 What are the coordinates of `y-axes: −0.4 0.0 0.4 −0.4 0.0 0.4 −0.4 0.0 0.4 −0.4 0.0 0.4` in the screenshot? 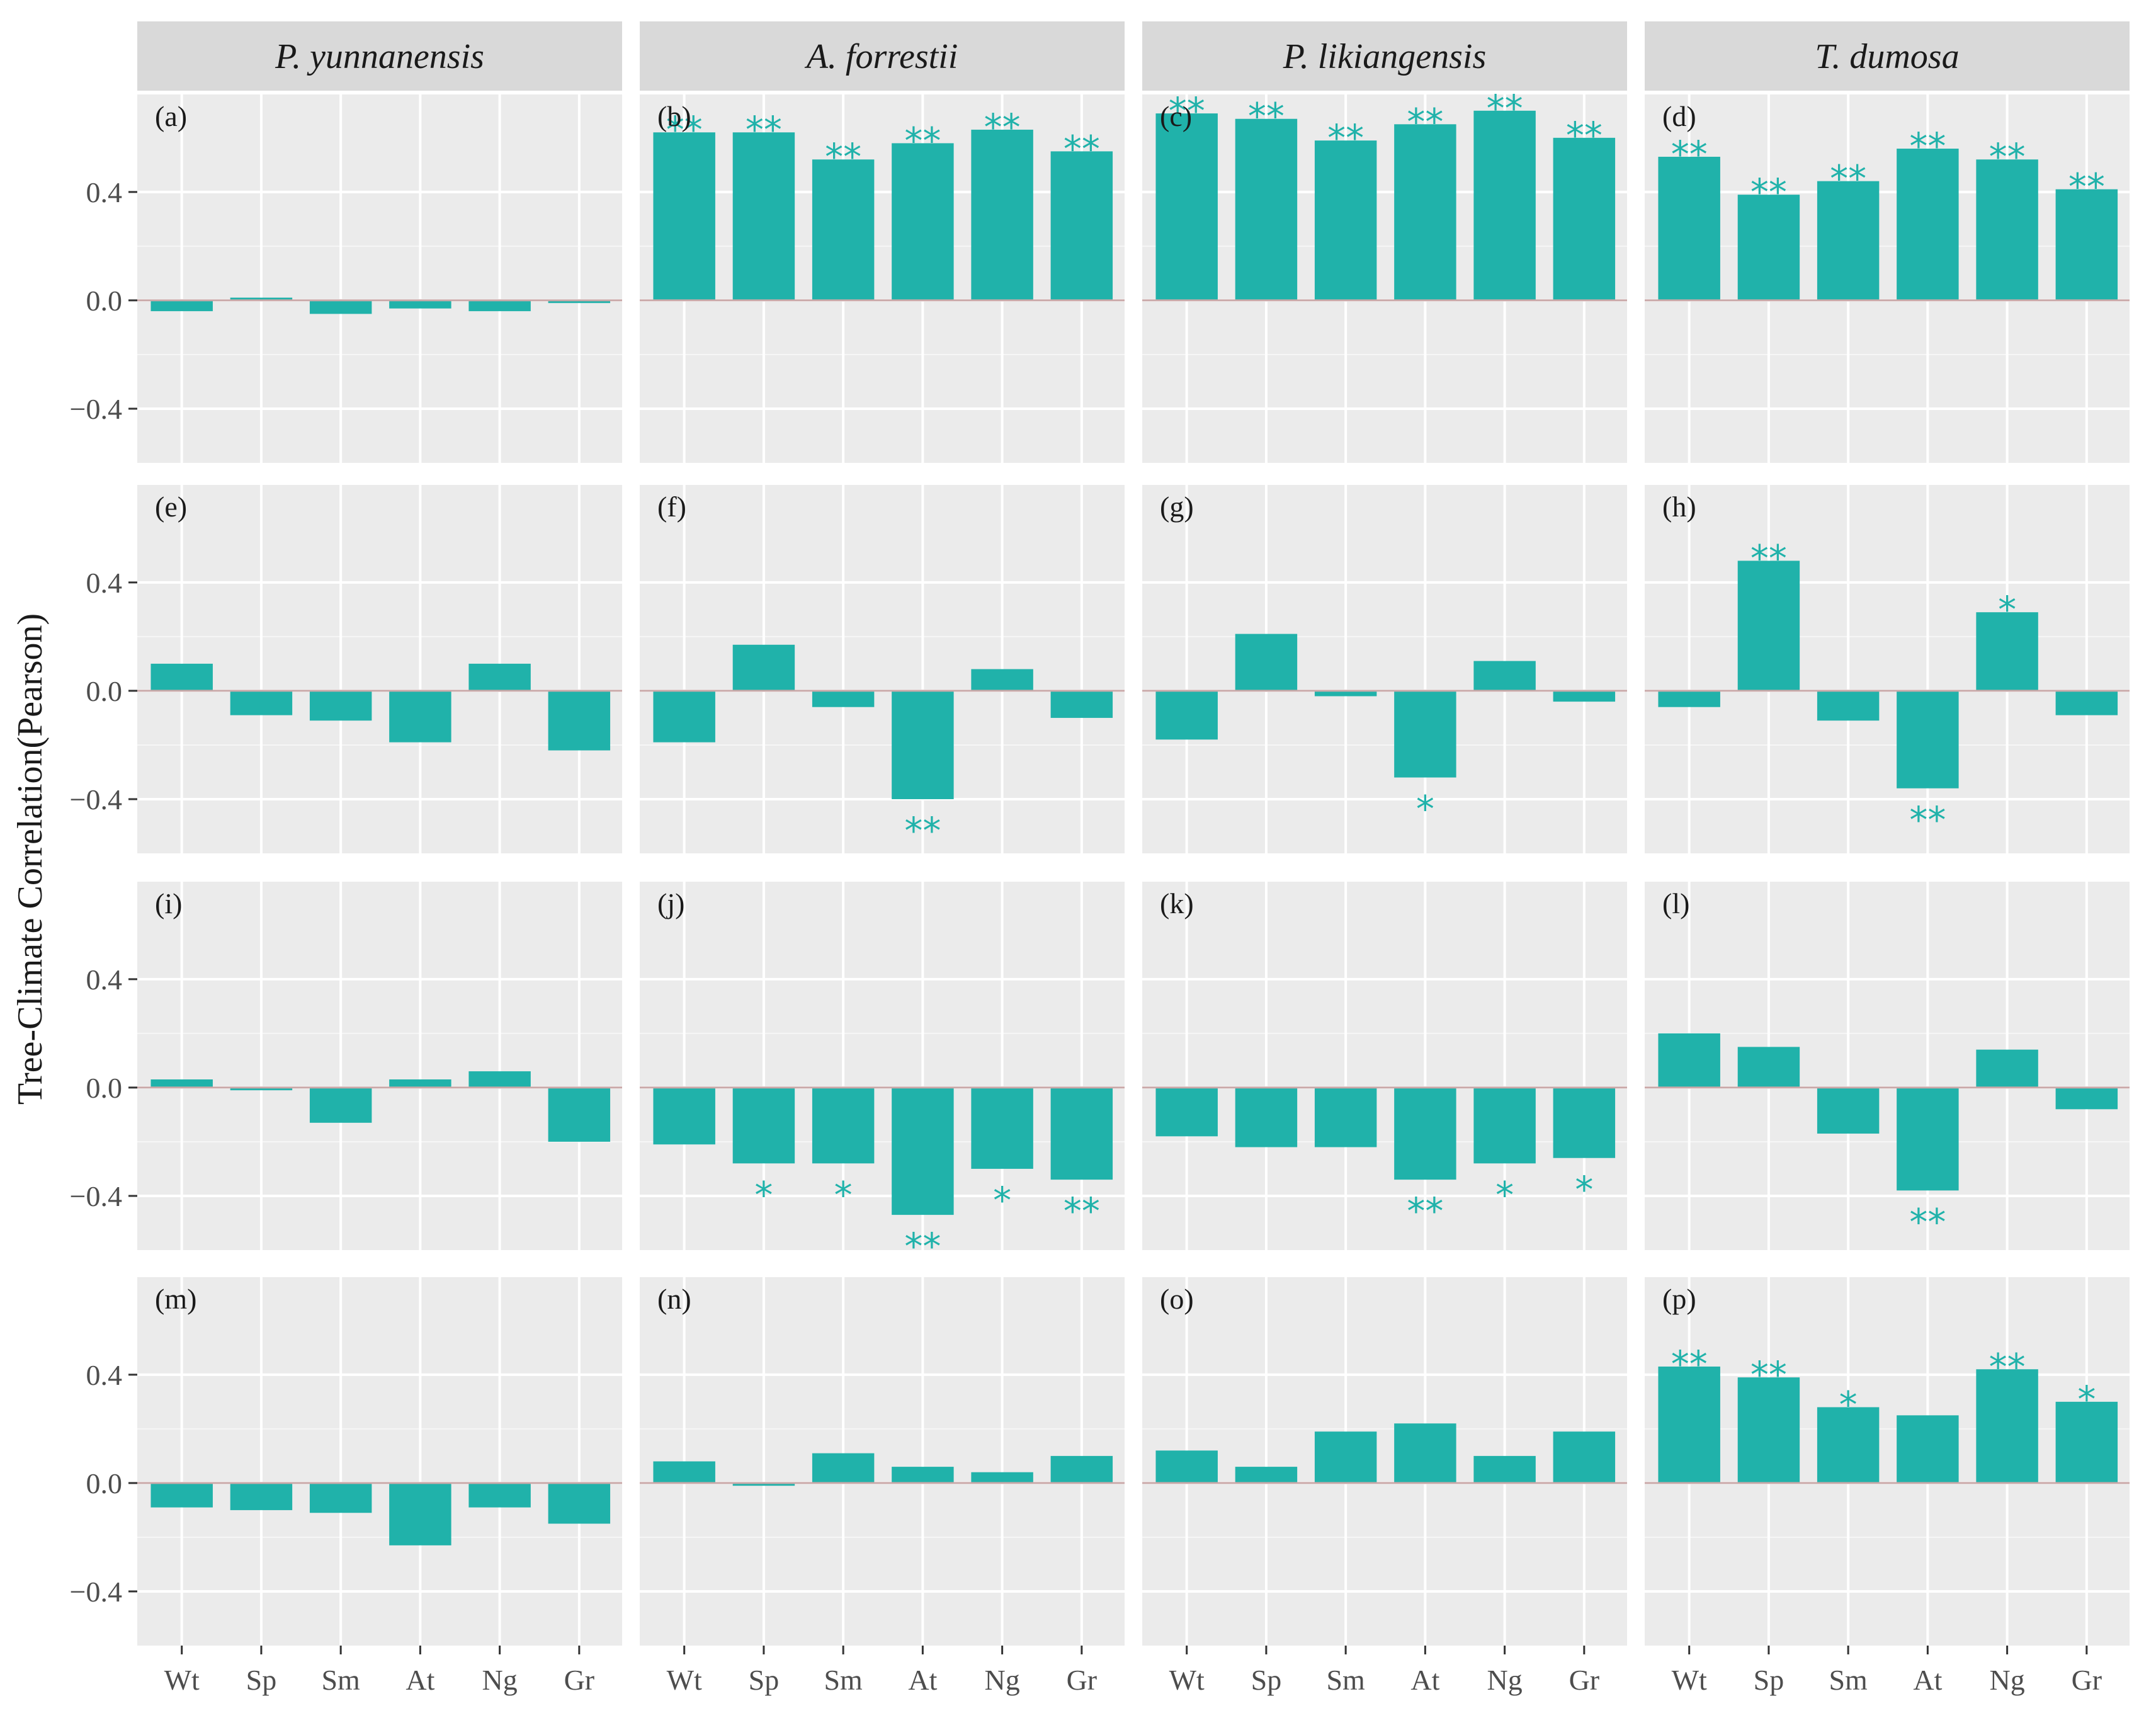 It's located at (103, 892).